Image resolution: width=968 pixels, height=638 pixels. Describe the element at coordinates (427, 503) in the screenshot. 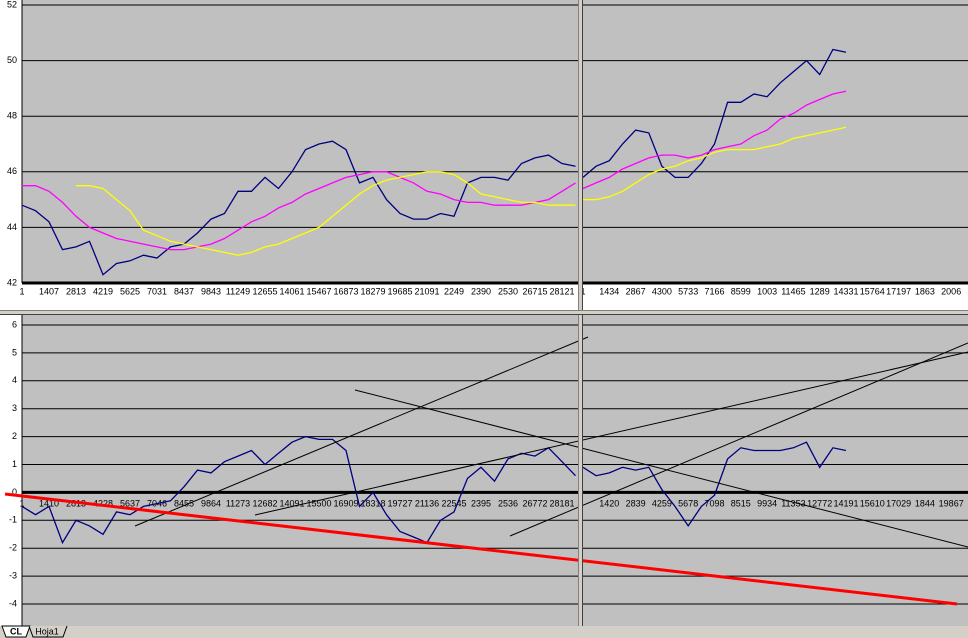

I see `x-tick-label: 21136` at that location.